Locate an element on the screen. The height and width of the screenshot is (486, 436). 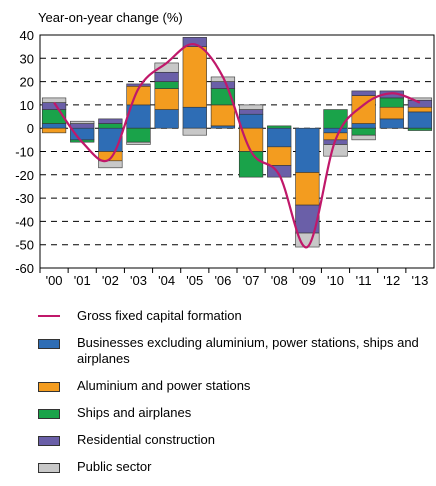
legend-item: Aluminium and power stations is located at coordinates (233, 386).